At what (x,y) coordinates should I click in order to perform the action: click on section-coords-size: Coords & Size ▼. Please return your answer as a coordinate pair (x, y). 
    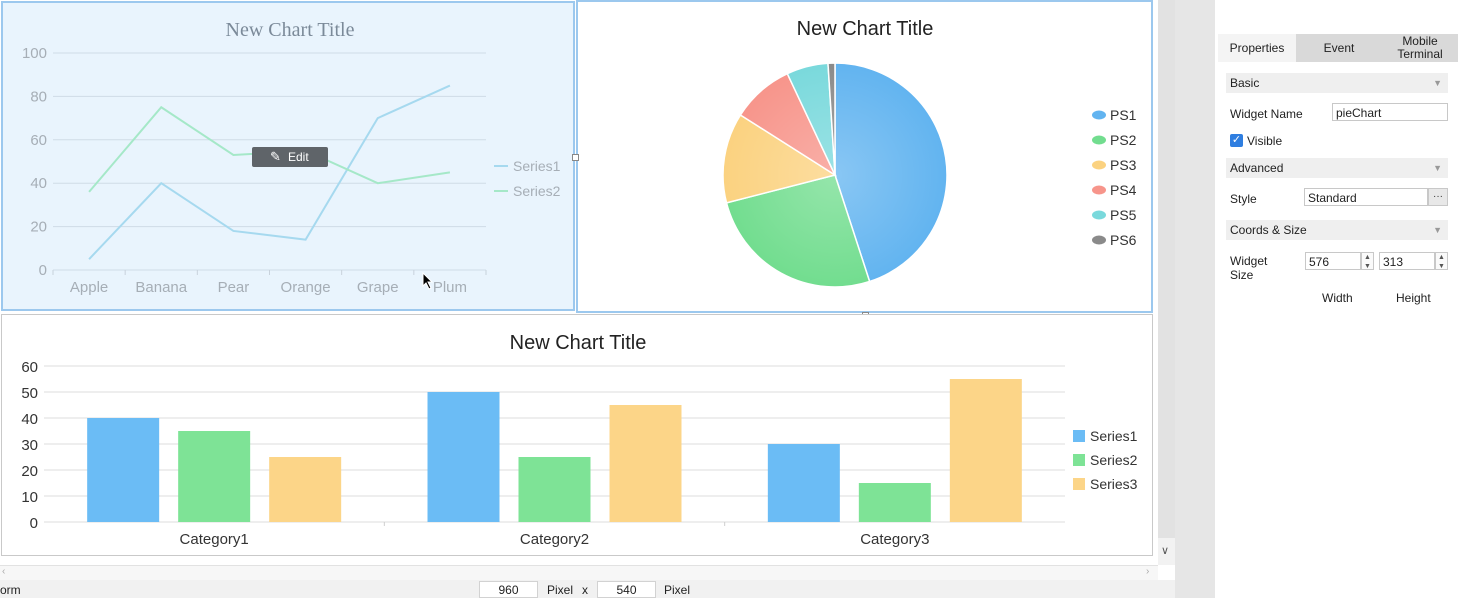
    Looking at the image, I should click on (1337, 230).